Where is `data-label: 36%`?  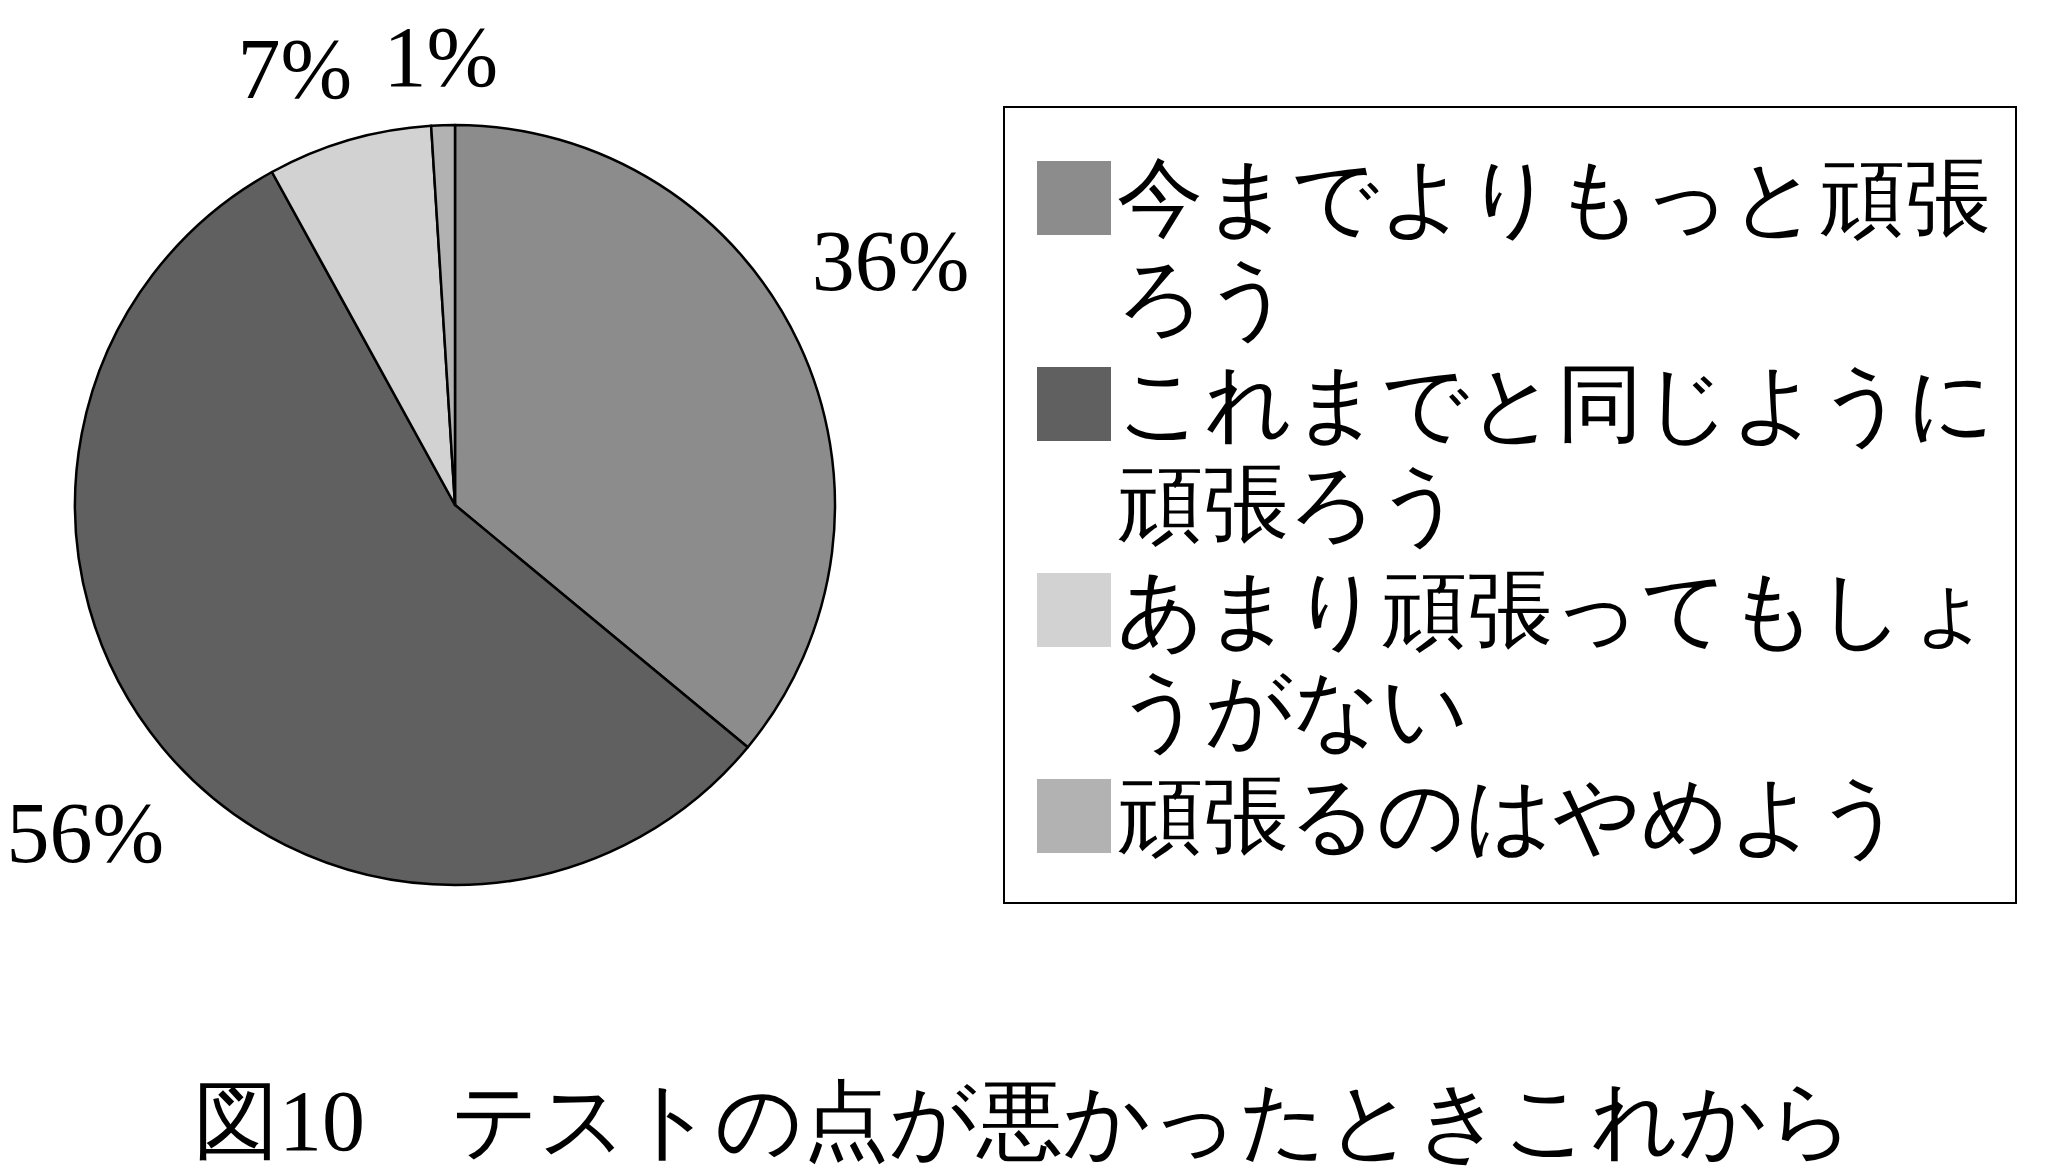
data-label: 36% is located at coordinates (890, 260).